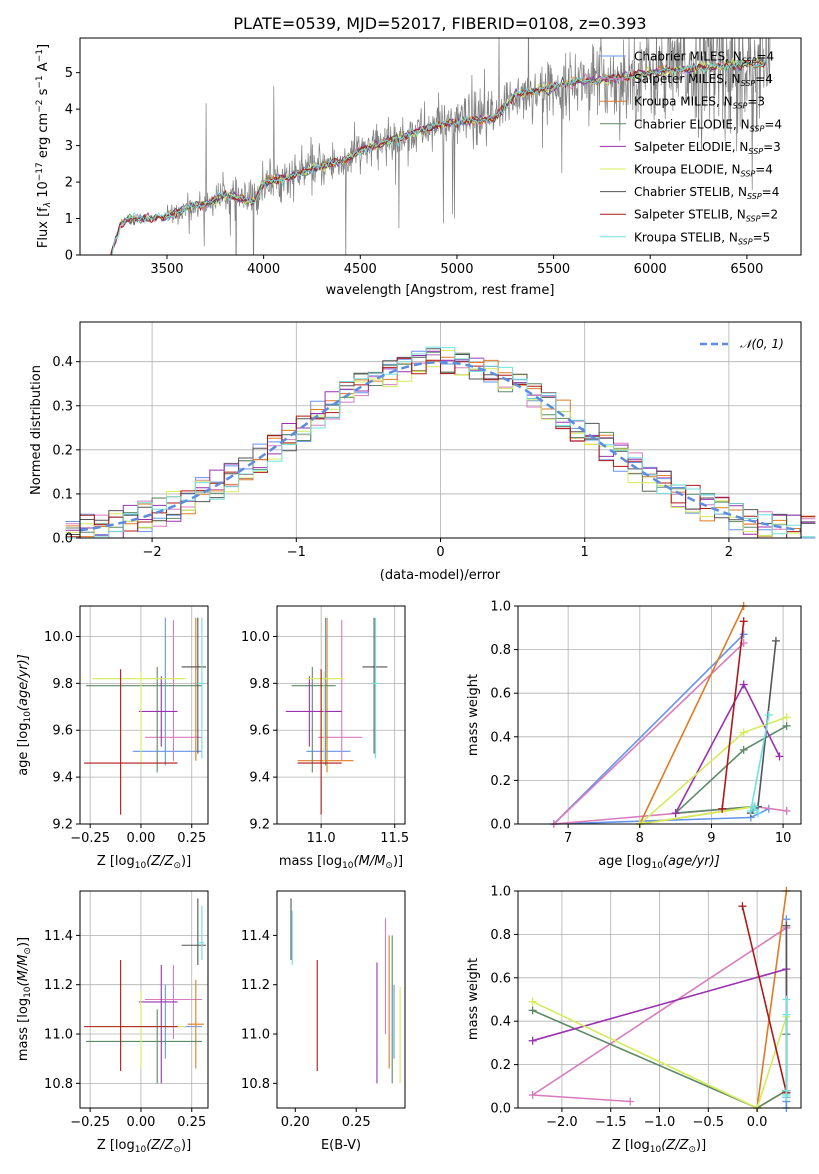  What do you see at coordinates (145, 991) in the screenshot?
I see `mass-vs-metallicity-plot-area` at bounding box center [145, 991].